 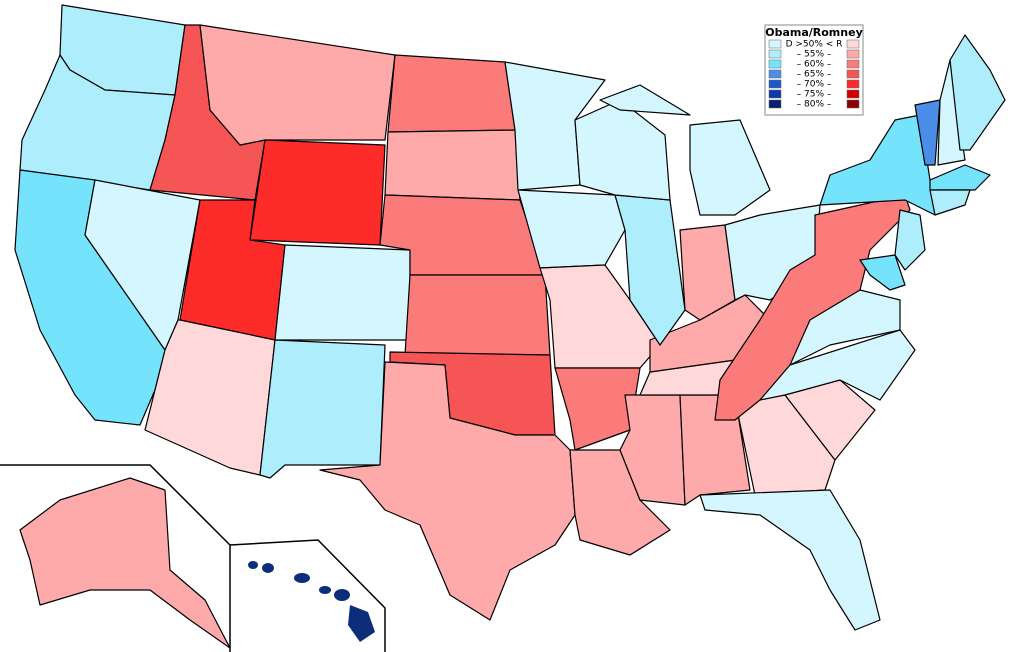 What do you see at coordinates (910, 240) in the screenshot?
I see `new-jersey` at bounding box center [910, 240].